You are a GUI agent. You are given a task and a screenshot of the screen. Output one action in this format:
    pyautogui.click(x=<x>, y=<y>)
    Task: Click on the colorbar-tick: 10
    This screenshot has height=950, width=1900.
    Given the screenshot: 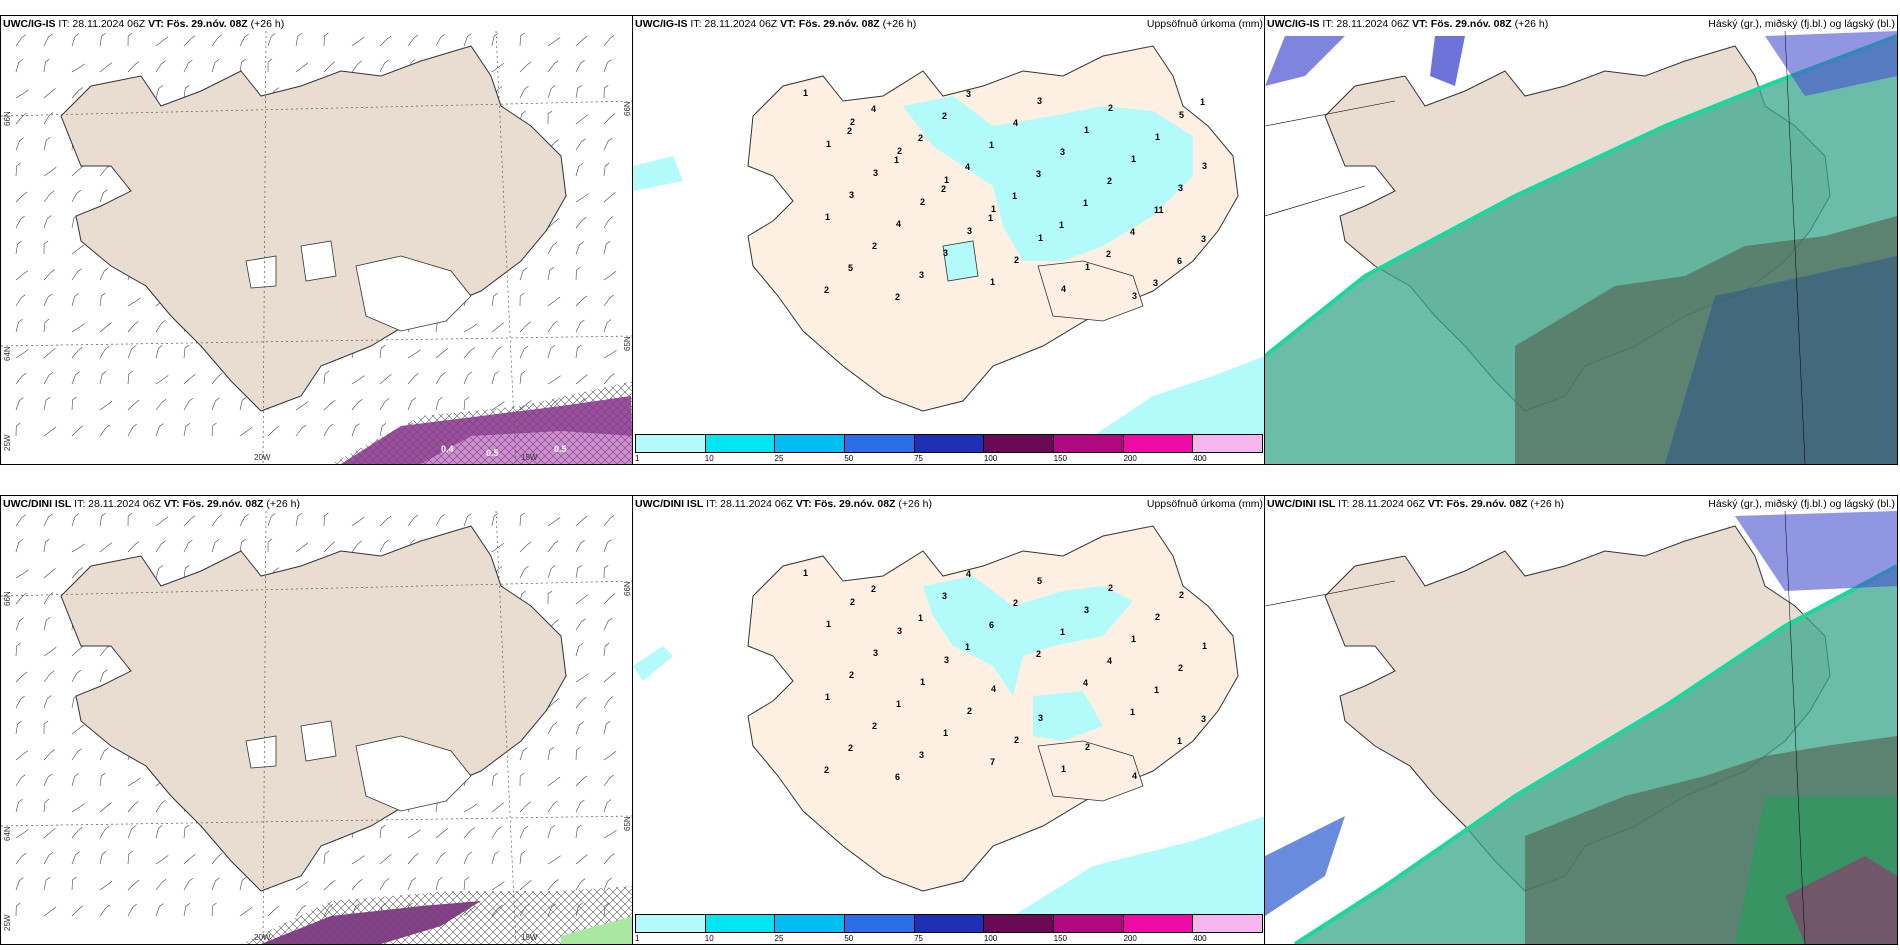 What is the action you would take?
    pyautogui.click(x=709, y=458)
    